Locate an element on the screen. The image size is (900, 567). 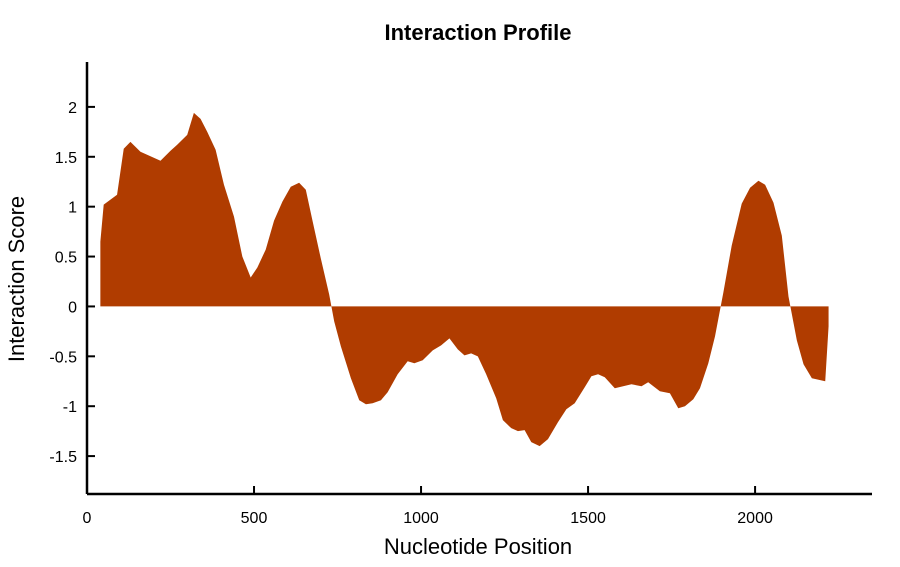
y-tick-label: 0 is located at coordinates (72, 307).